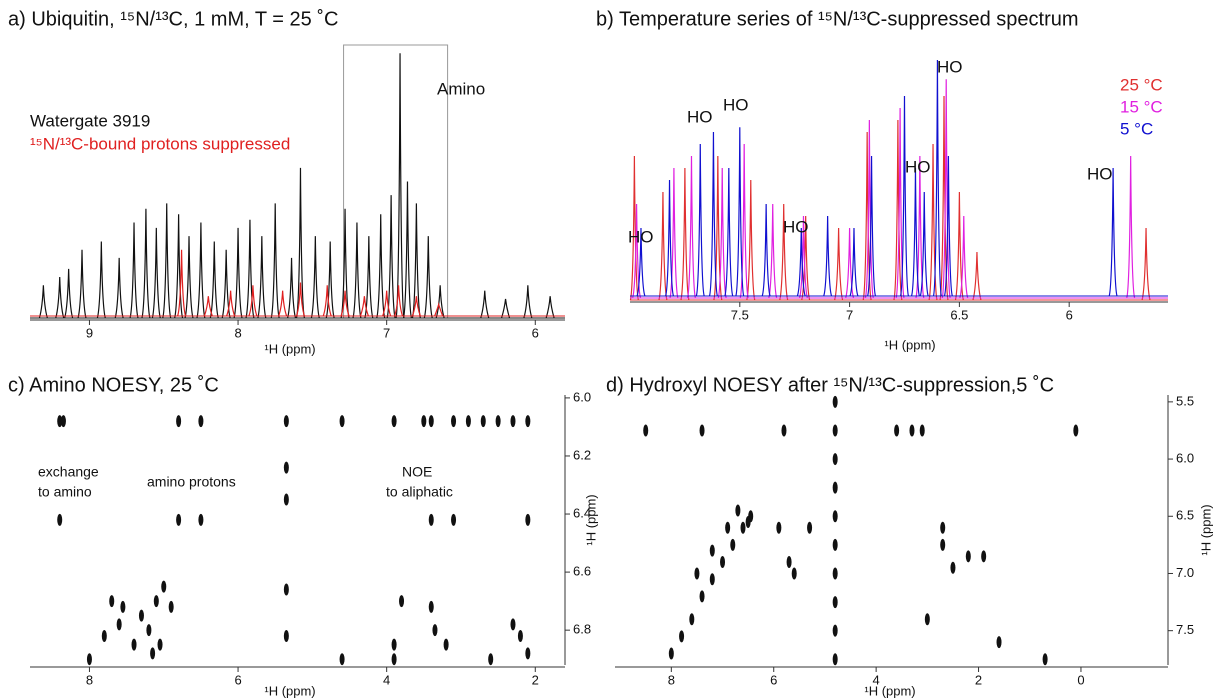 This screenshot has height=700, width=1221. I want to click on x-tick-label: 9, so click(89, 332).